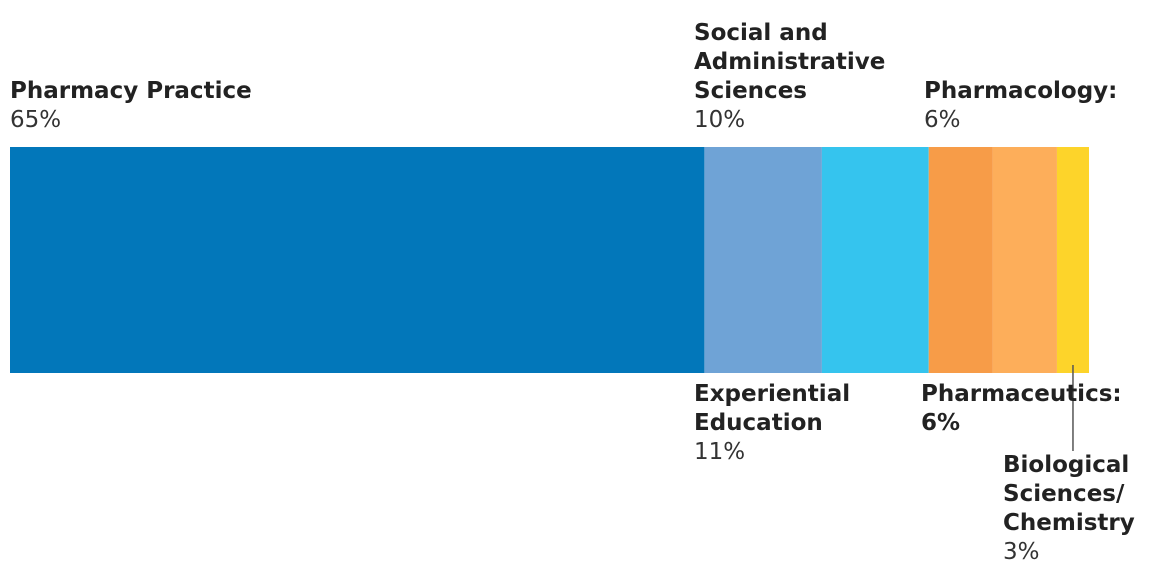  I want to click on category-name: Social and Administrative Sciences, so click(790, 62).